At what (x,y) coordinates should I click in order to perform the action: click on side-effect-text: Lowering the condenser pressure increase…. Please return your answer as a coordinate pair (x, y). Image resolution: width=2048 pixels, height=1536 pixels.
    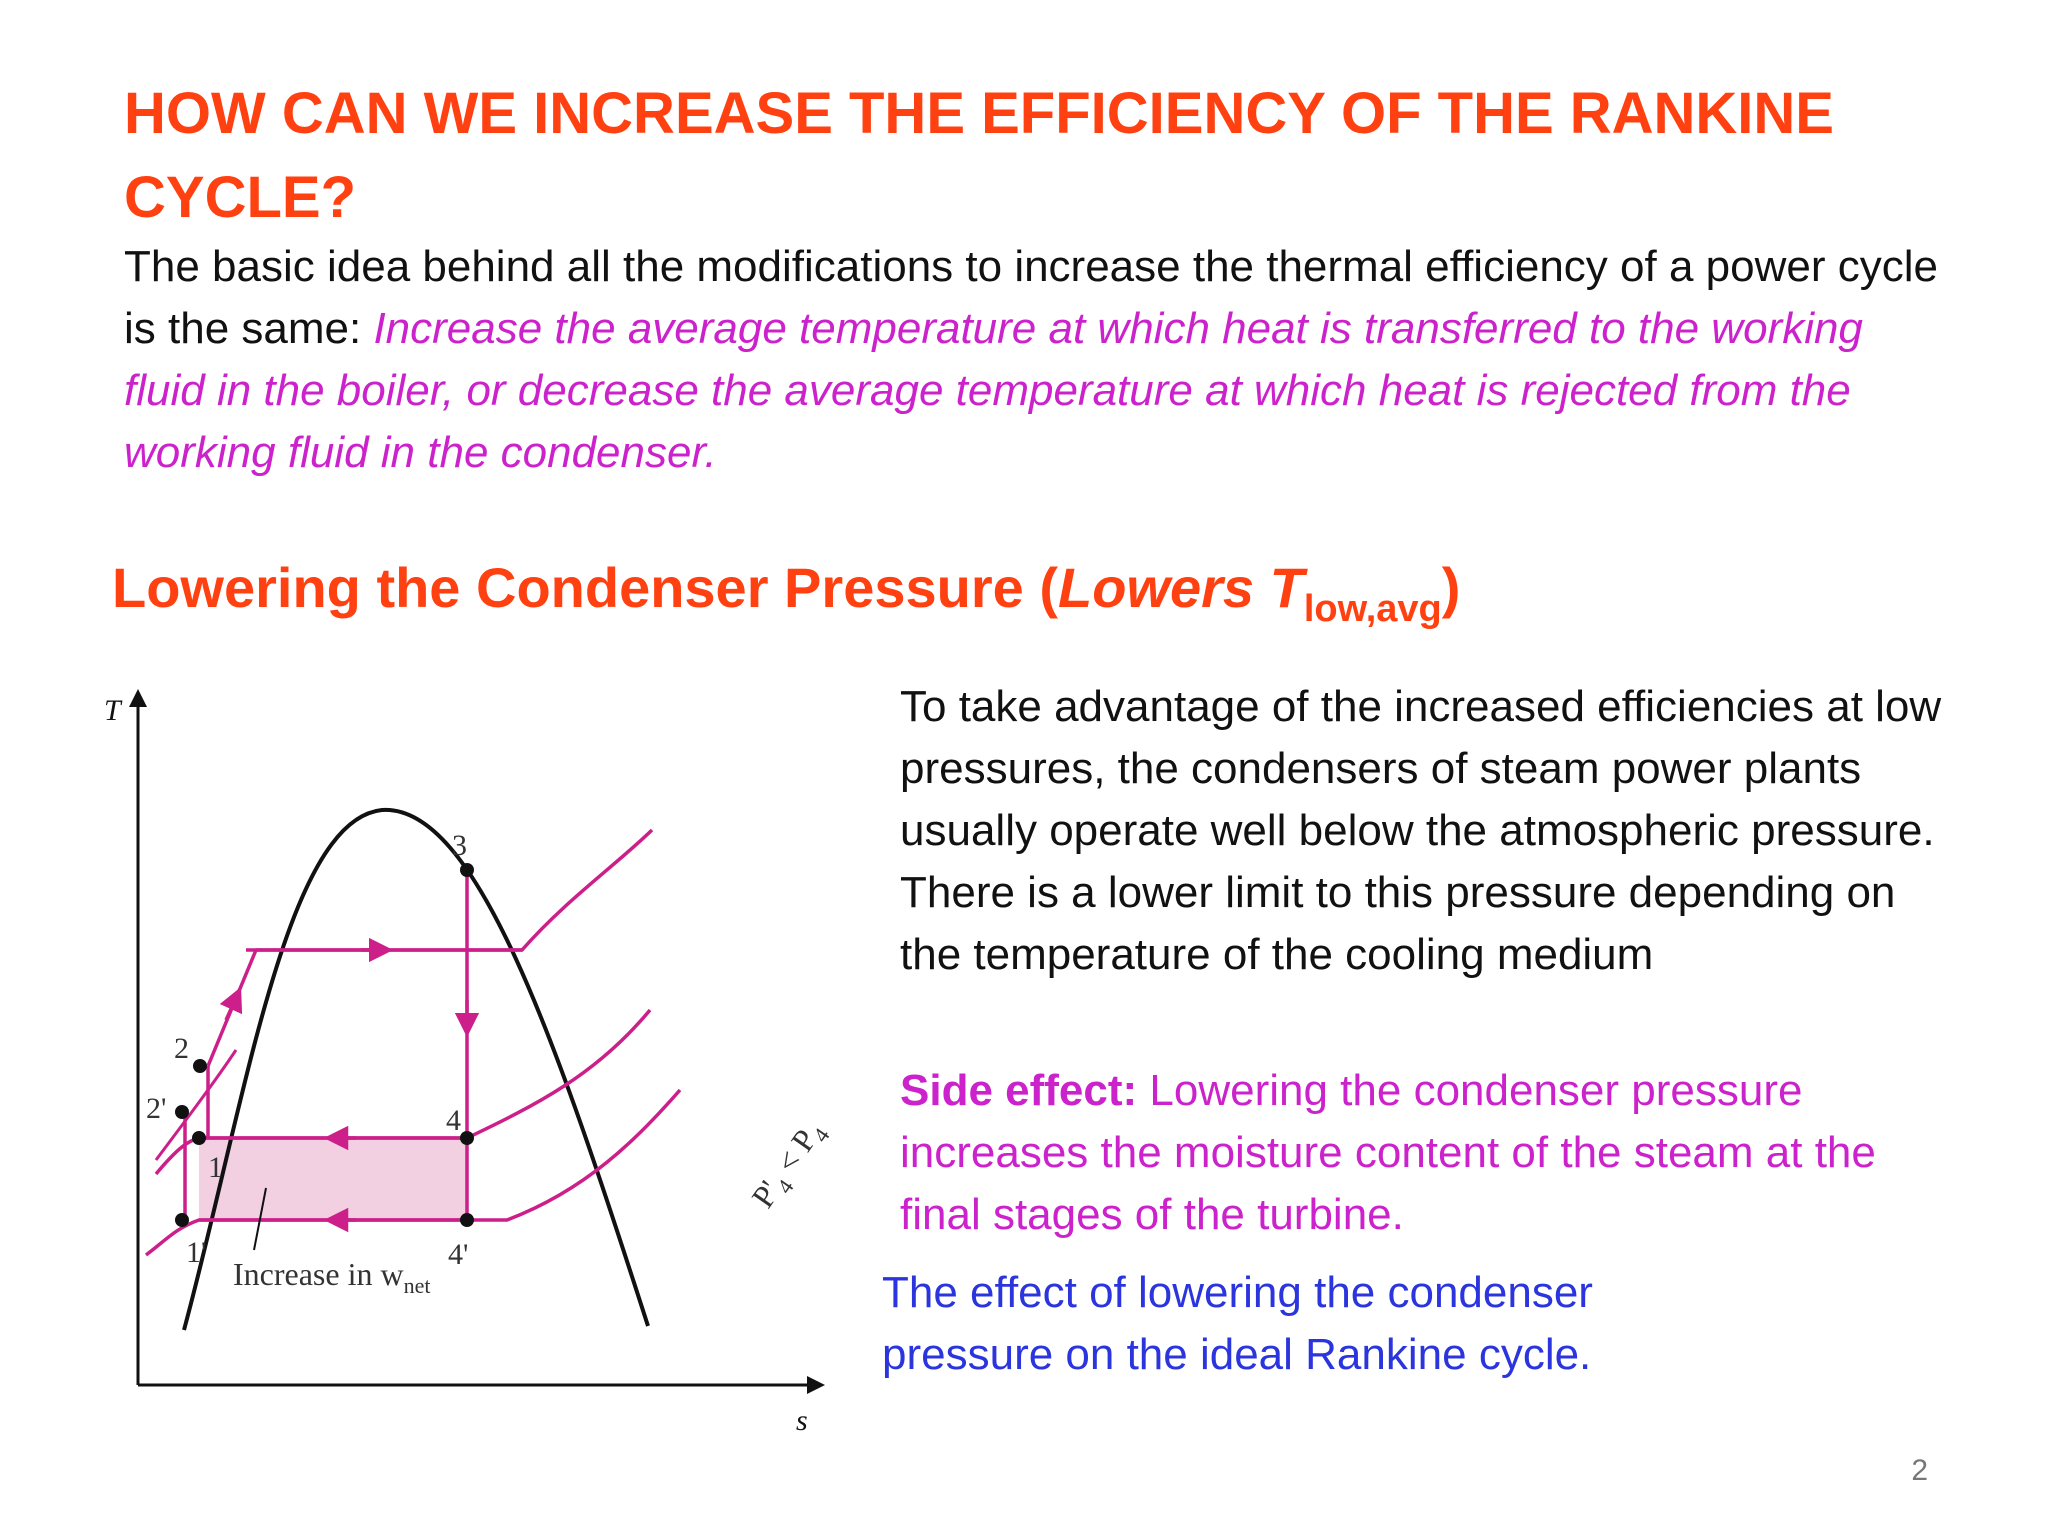
    Looking at the image, I should click on (1388, 1152).